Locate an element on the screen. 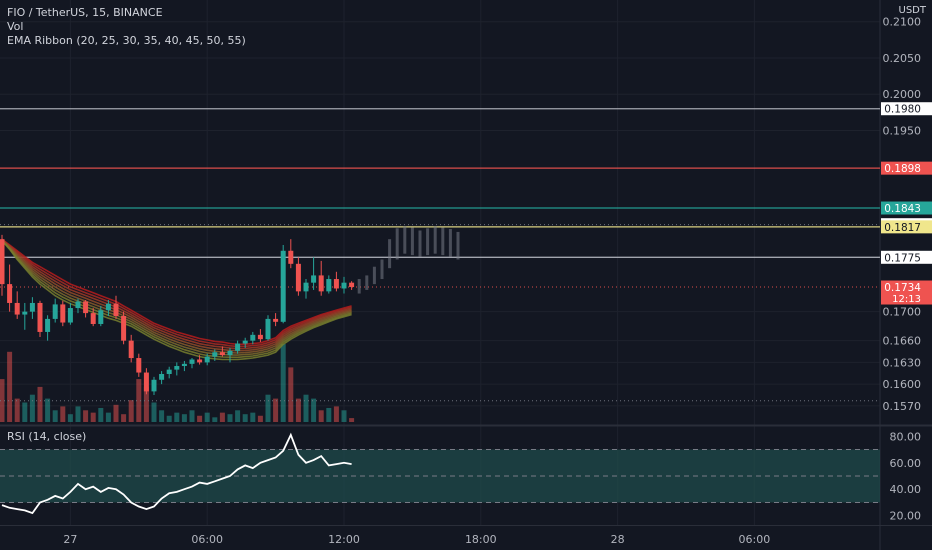 This screenshot has width=932, height=550. price-tag-text: 0.1843 is located at coordinates (902, 209).